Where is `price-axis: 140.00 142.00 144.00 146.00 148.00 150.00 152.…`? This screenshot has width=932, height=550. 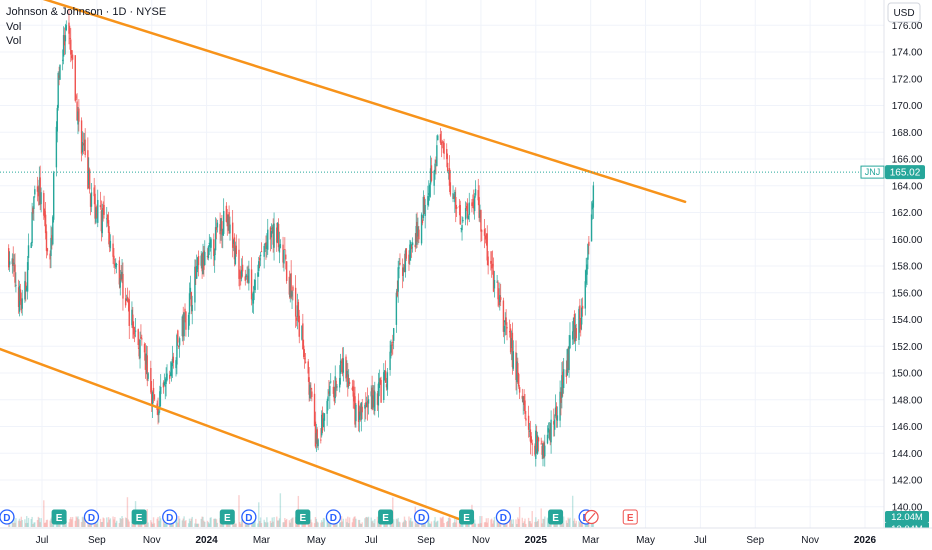
price-axis: 140.00 142.00 144.00 146.00 148.00 150.00 152.… is located at coordinates (907, 267).